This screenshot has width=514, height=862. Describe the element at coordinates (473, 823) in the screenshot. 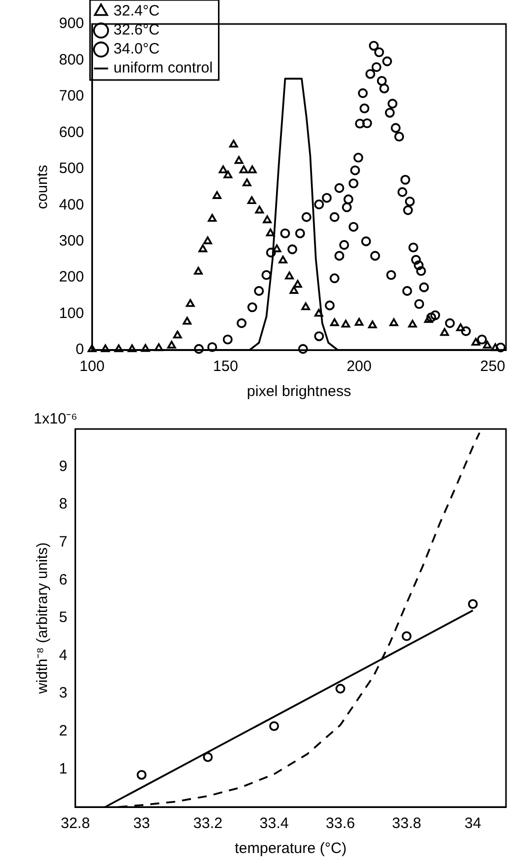

I see `x-tick-label: 34` at that location.